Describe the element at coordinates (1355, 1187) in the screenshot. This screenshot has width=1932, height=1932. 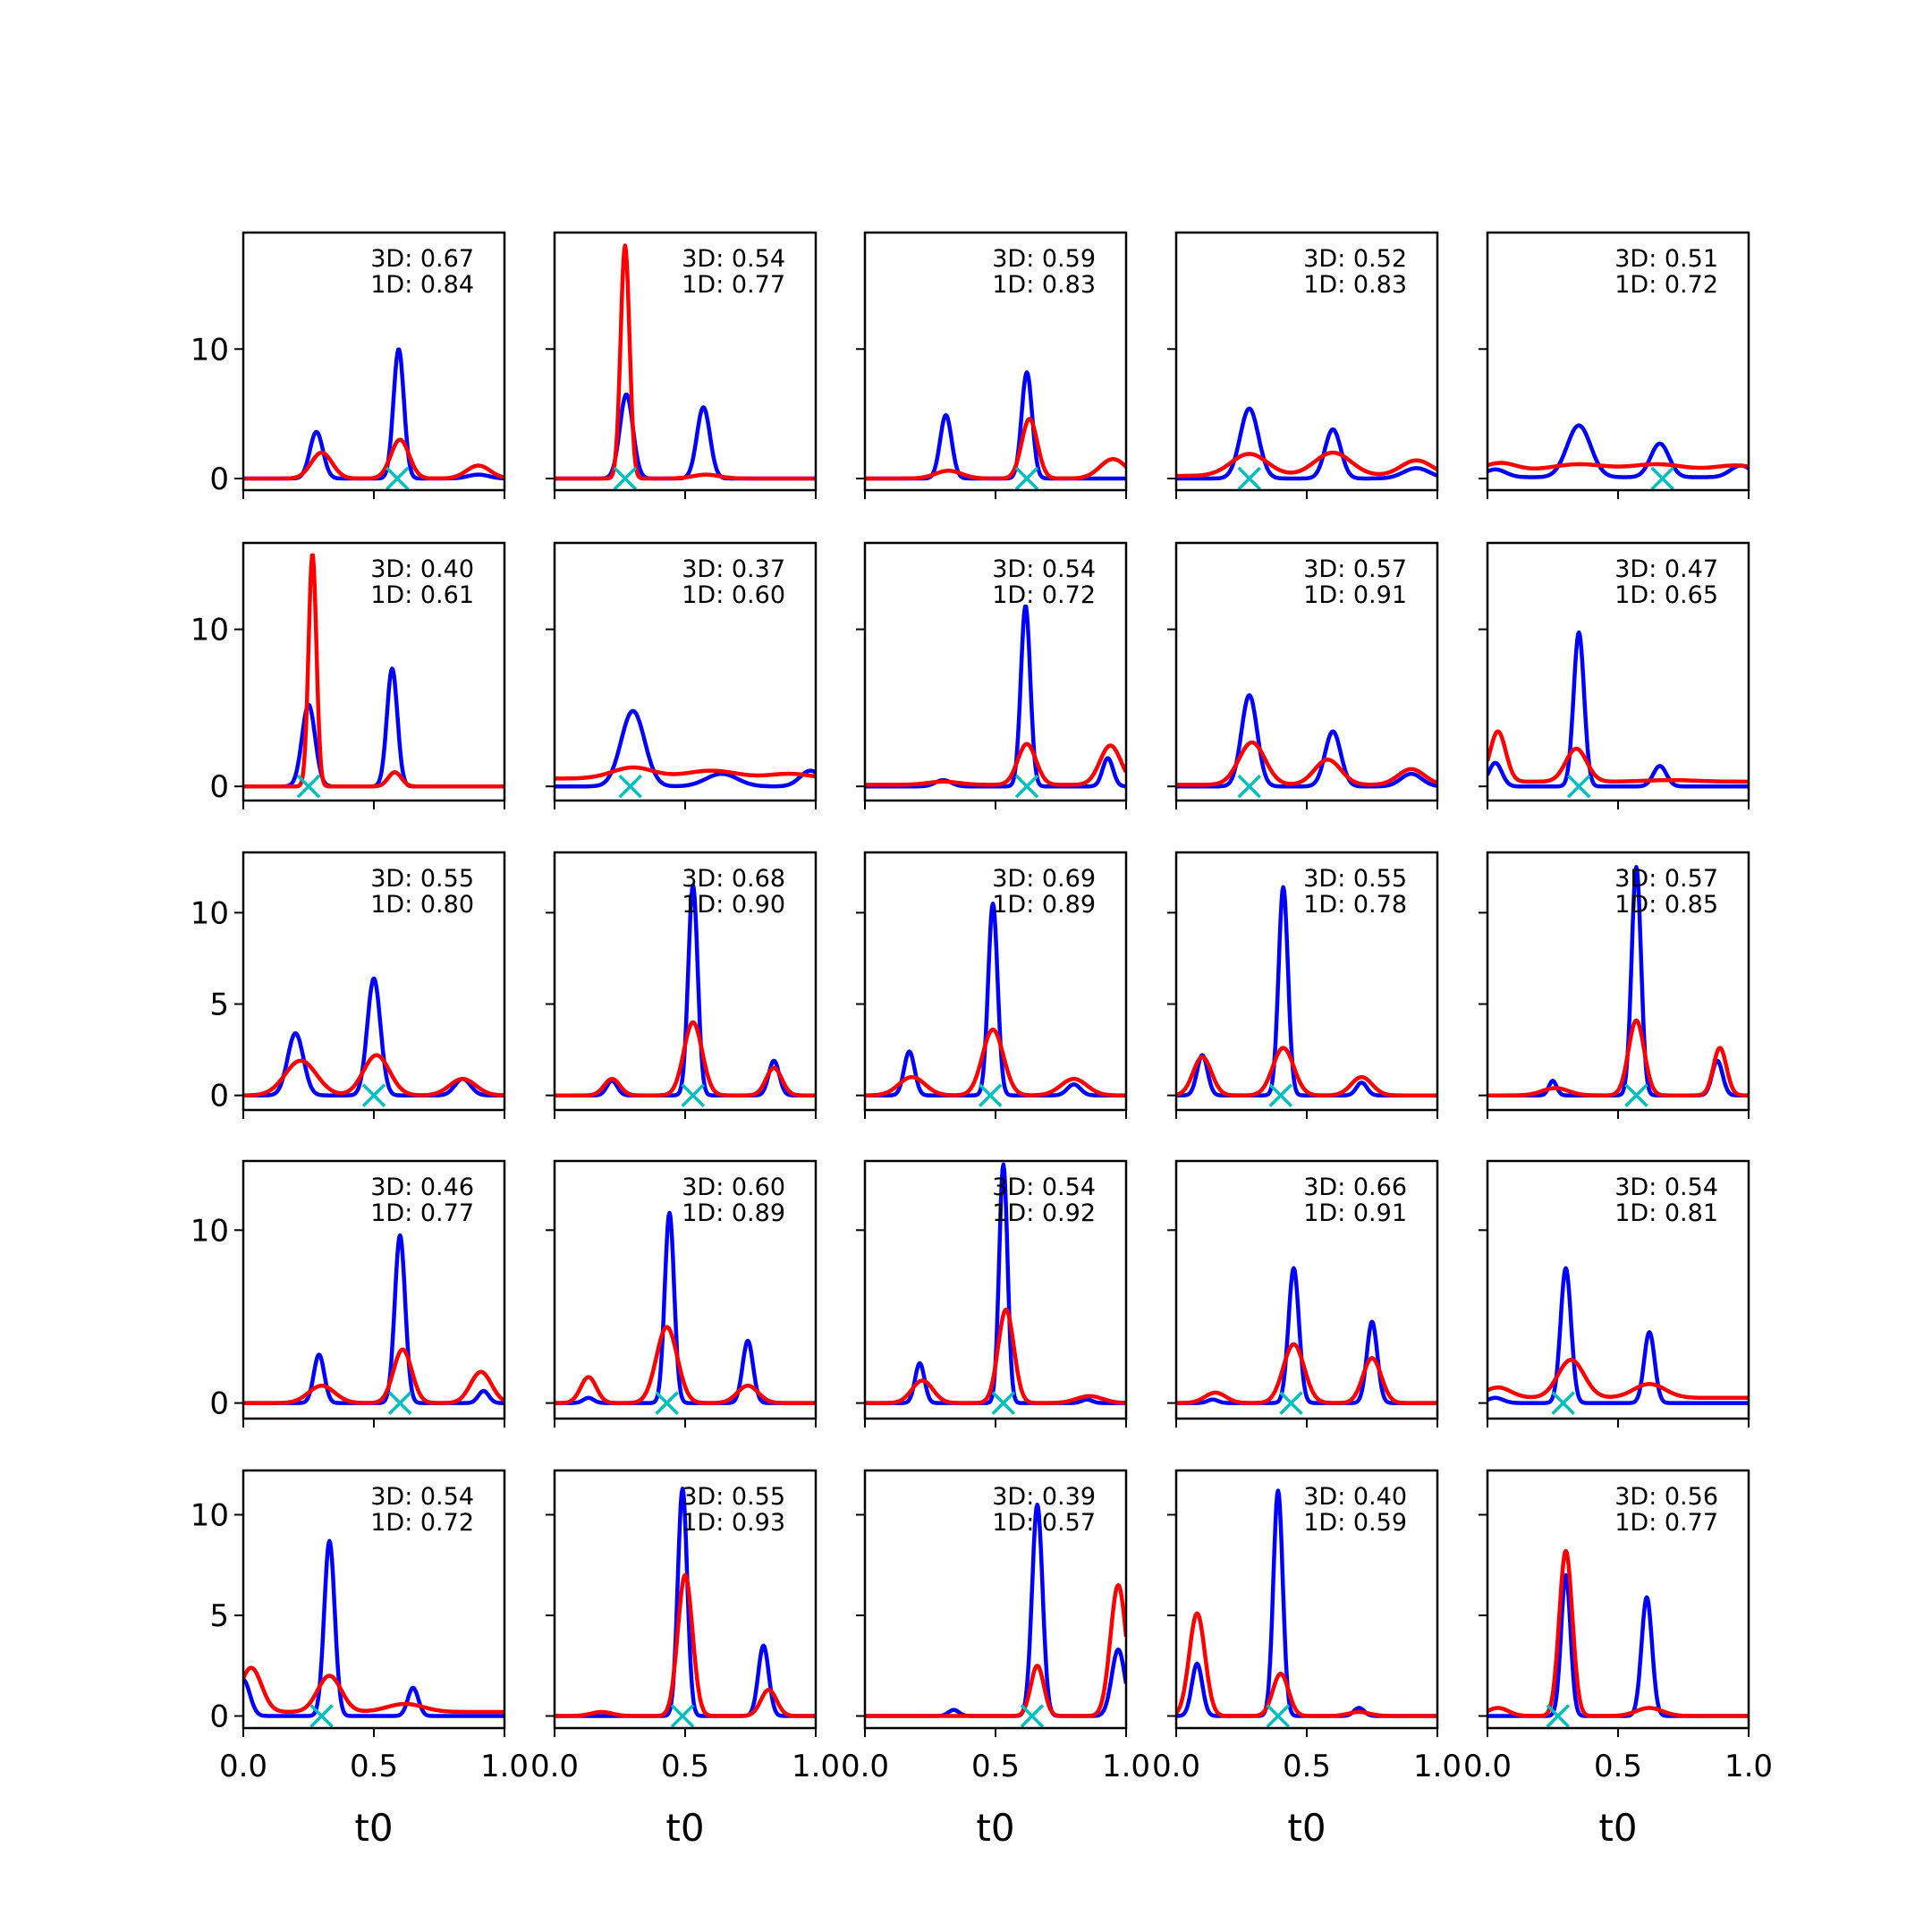
I see `score-annotation: 3D: 0.66` at that location.